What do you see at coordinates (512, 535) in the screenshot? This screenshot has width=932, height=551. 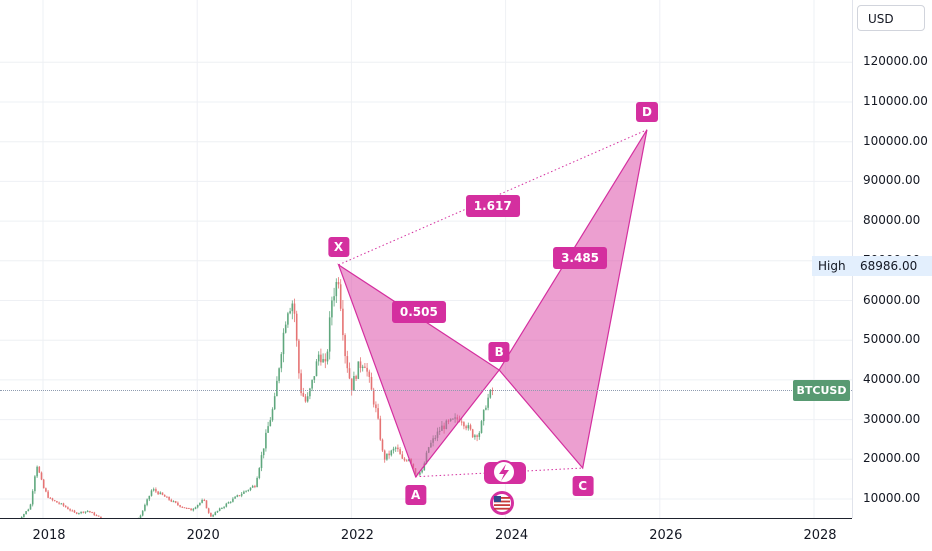 I see `x-tick-label: 2024` at bounding box center [512, 535].